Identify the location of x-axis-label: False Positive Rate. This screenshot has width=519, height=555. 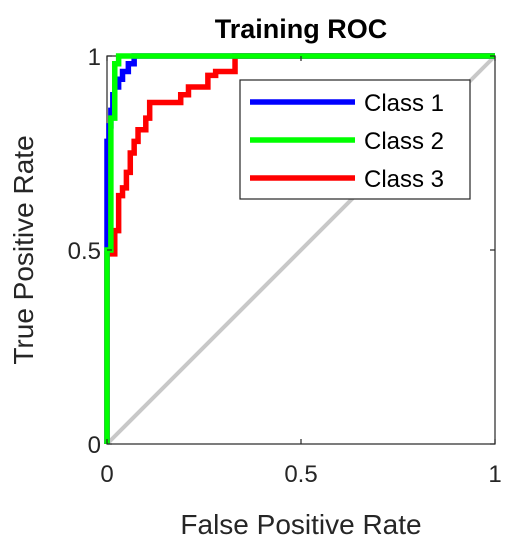
(300, 524).